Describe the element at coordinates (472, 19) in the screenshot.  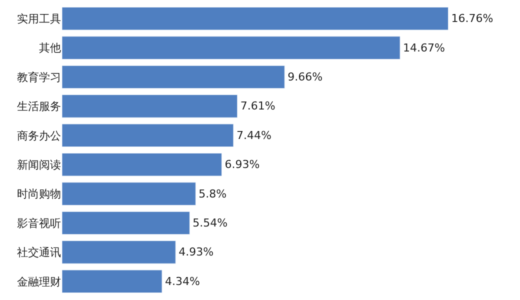
I see `data-label: 16.76%` at that location.